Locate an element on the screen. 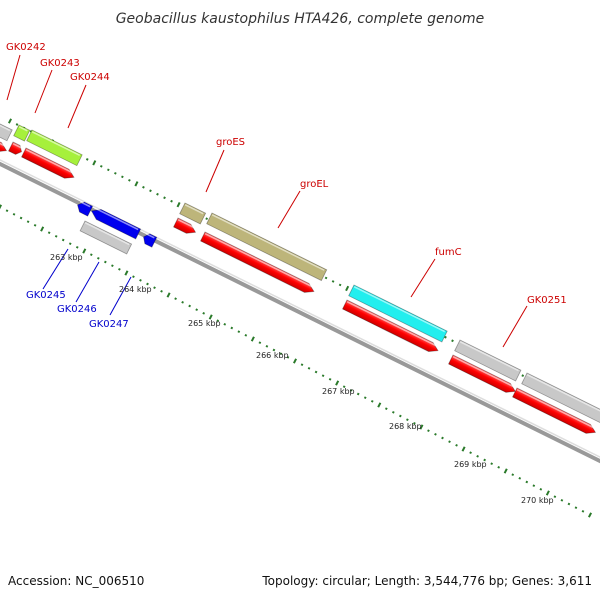 Image resolution: width=600 pixels, height=600 pixels. kbp-label: 268 kbp is located at coordinates (405, 426).